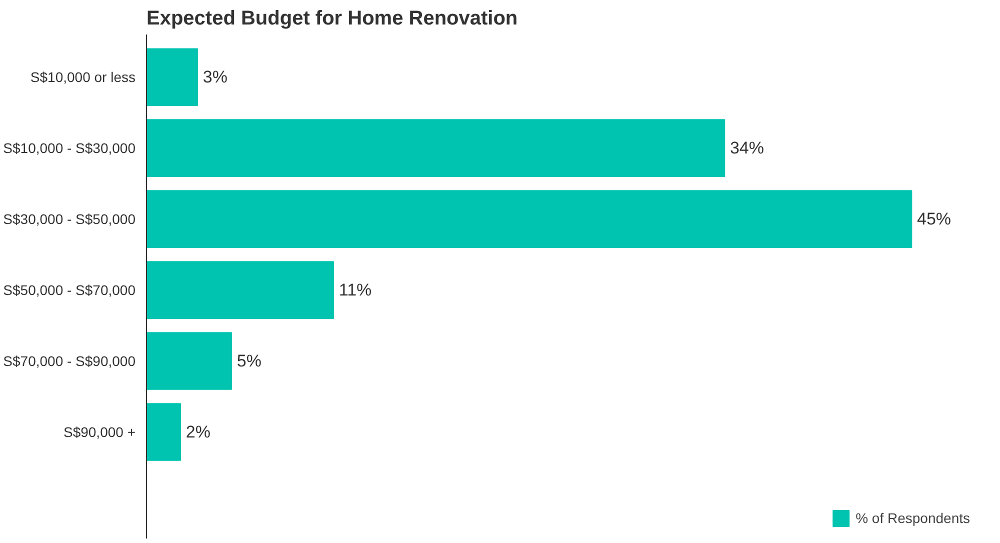 Image resolution: width=1000 pixels, height=543 pixels. What do you see at coordinates (198, 432) in the screenshot?
I see `data-label: 2%` at bounding box center [198, 432].